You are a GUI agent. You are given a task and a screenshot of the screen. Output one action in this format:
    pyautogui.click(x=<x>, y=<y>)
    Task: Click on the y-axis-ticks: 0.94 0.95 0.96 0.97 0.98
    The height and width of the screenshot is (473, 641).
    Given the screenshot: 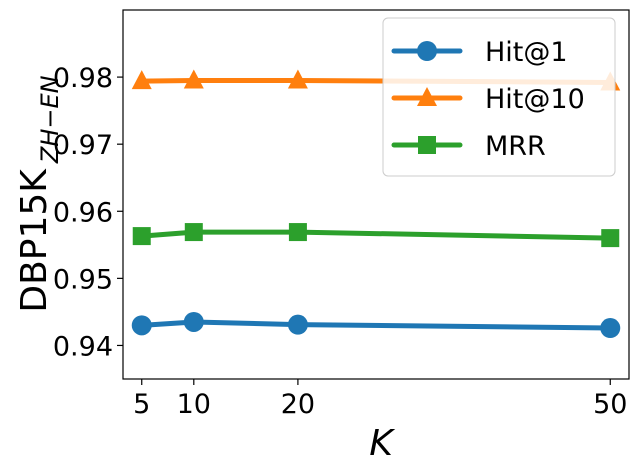 What is the action you would take?
    pyautogui.click(x=88, y=212)
    